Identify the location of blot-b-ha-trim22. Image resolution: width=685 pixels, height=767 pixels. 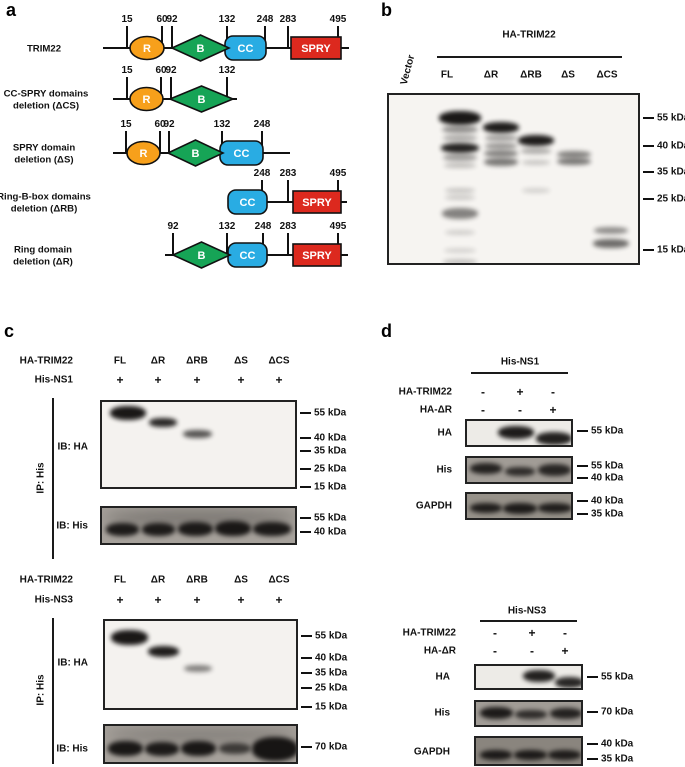
(513, 179).